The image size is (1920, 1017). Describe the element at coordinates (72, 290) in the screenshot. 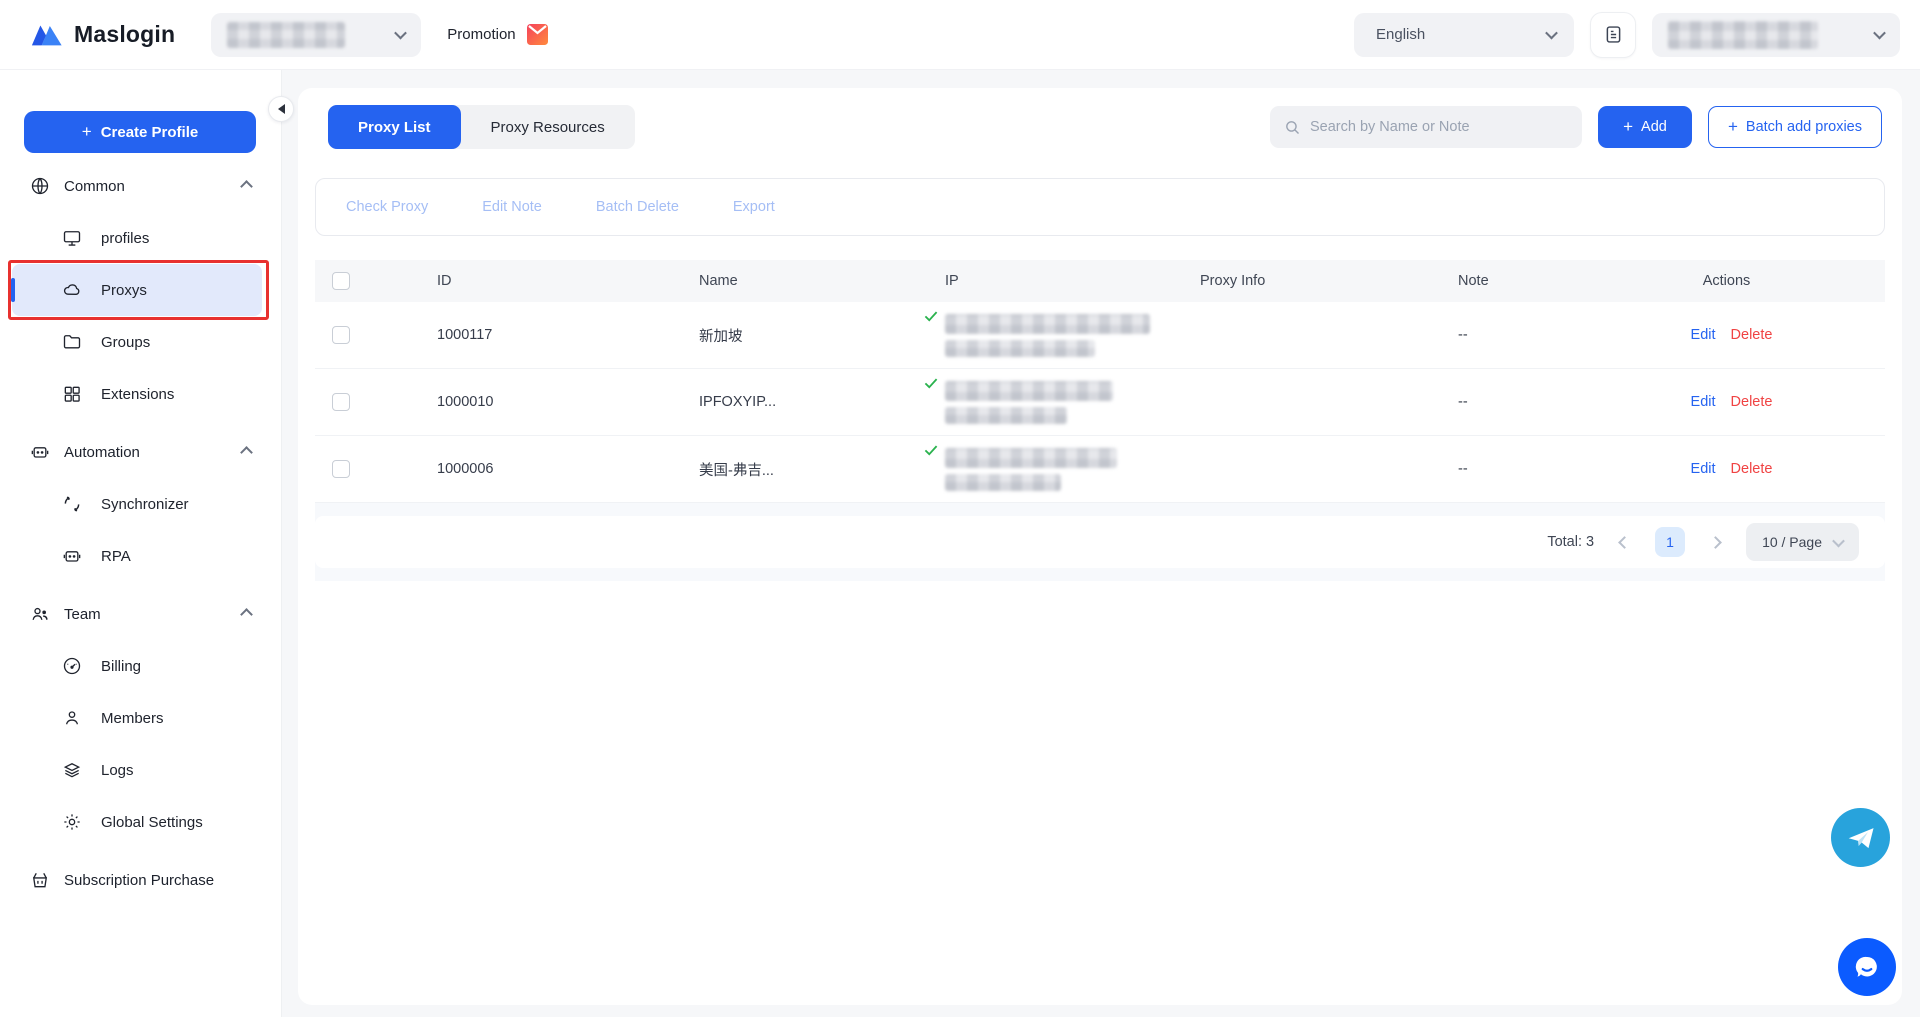

I see `cloud-icon` at that location.